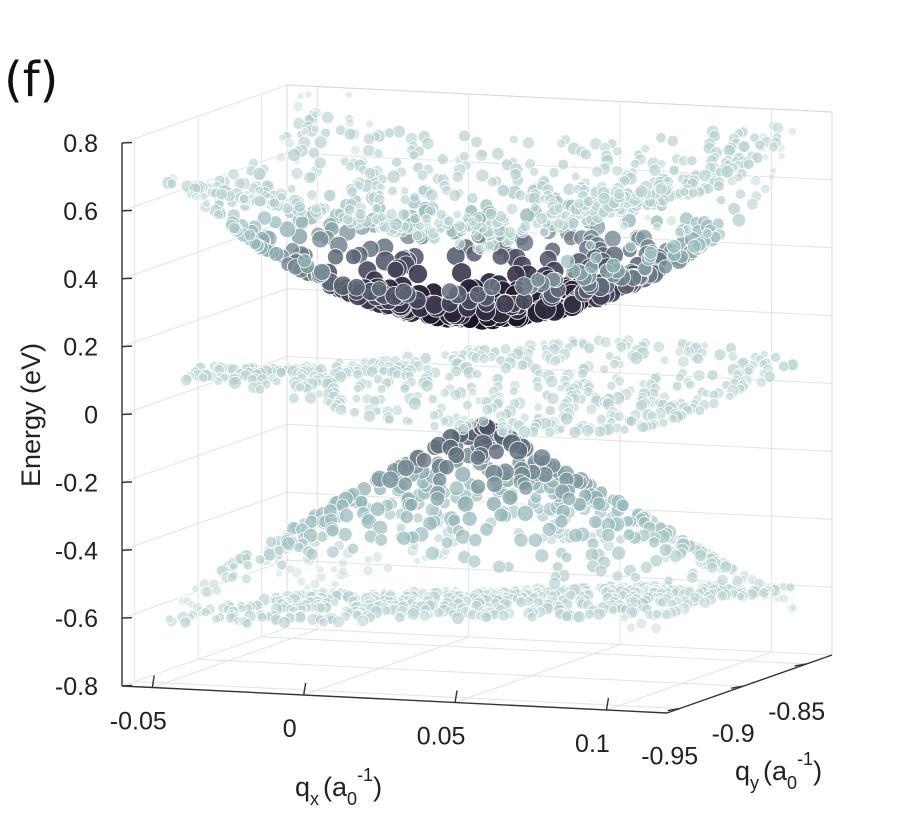  I want to click on z-tick-label: 0.8, so click(80, 144).